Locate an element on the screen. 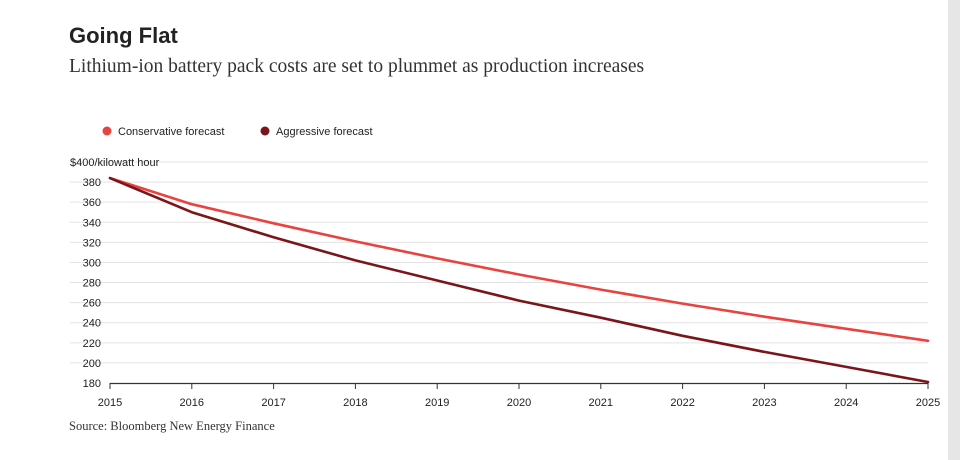  x-tick-label: 2023 is located at coordinates (764, 403).